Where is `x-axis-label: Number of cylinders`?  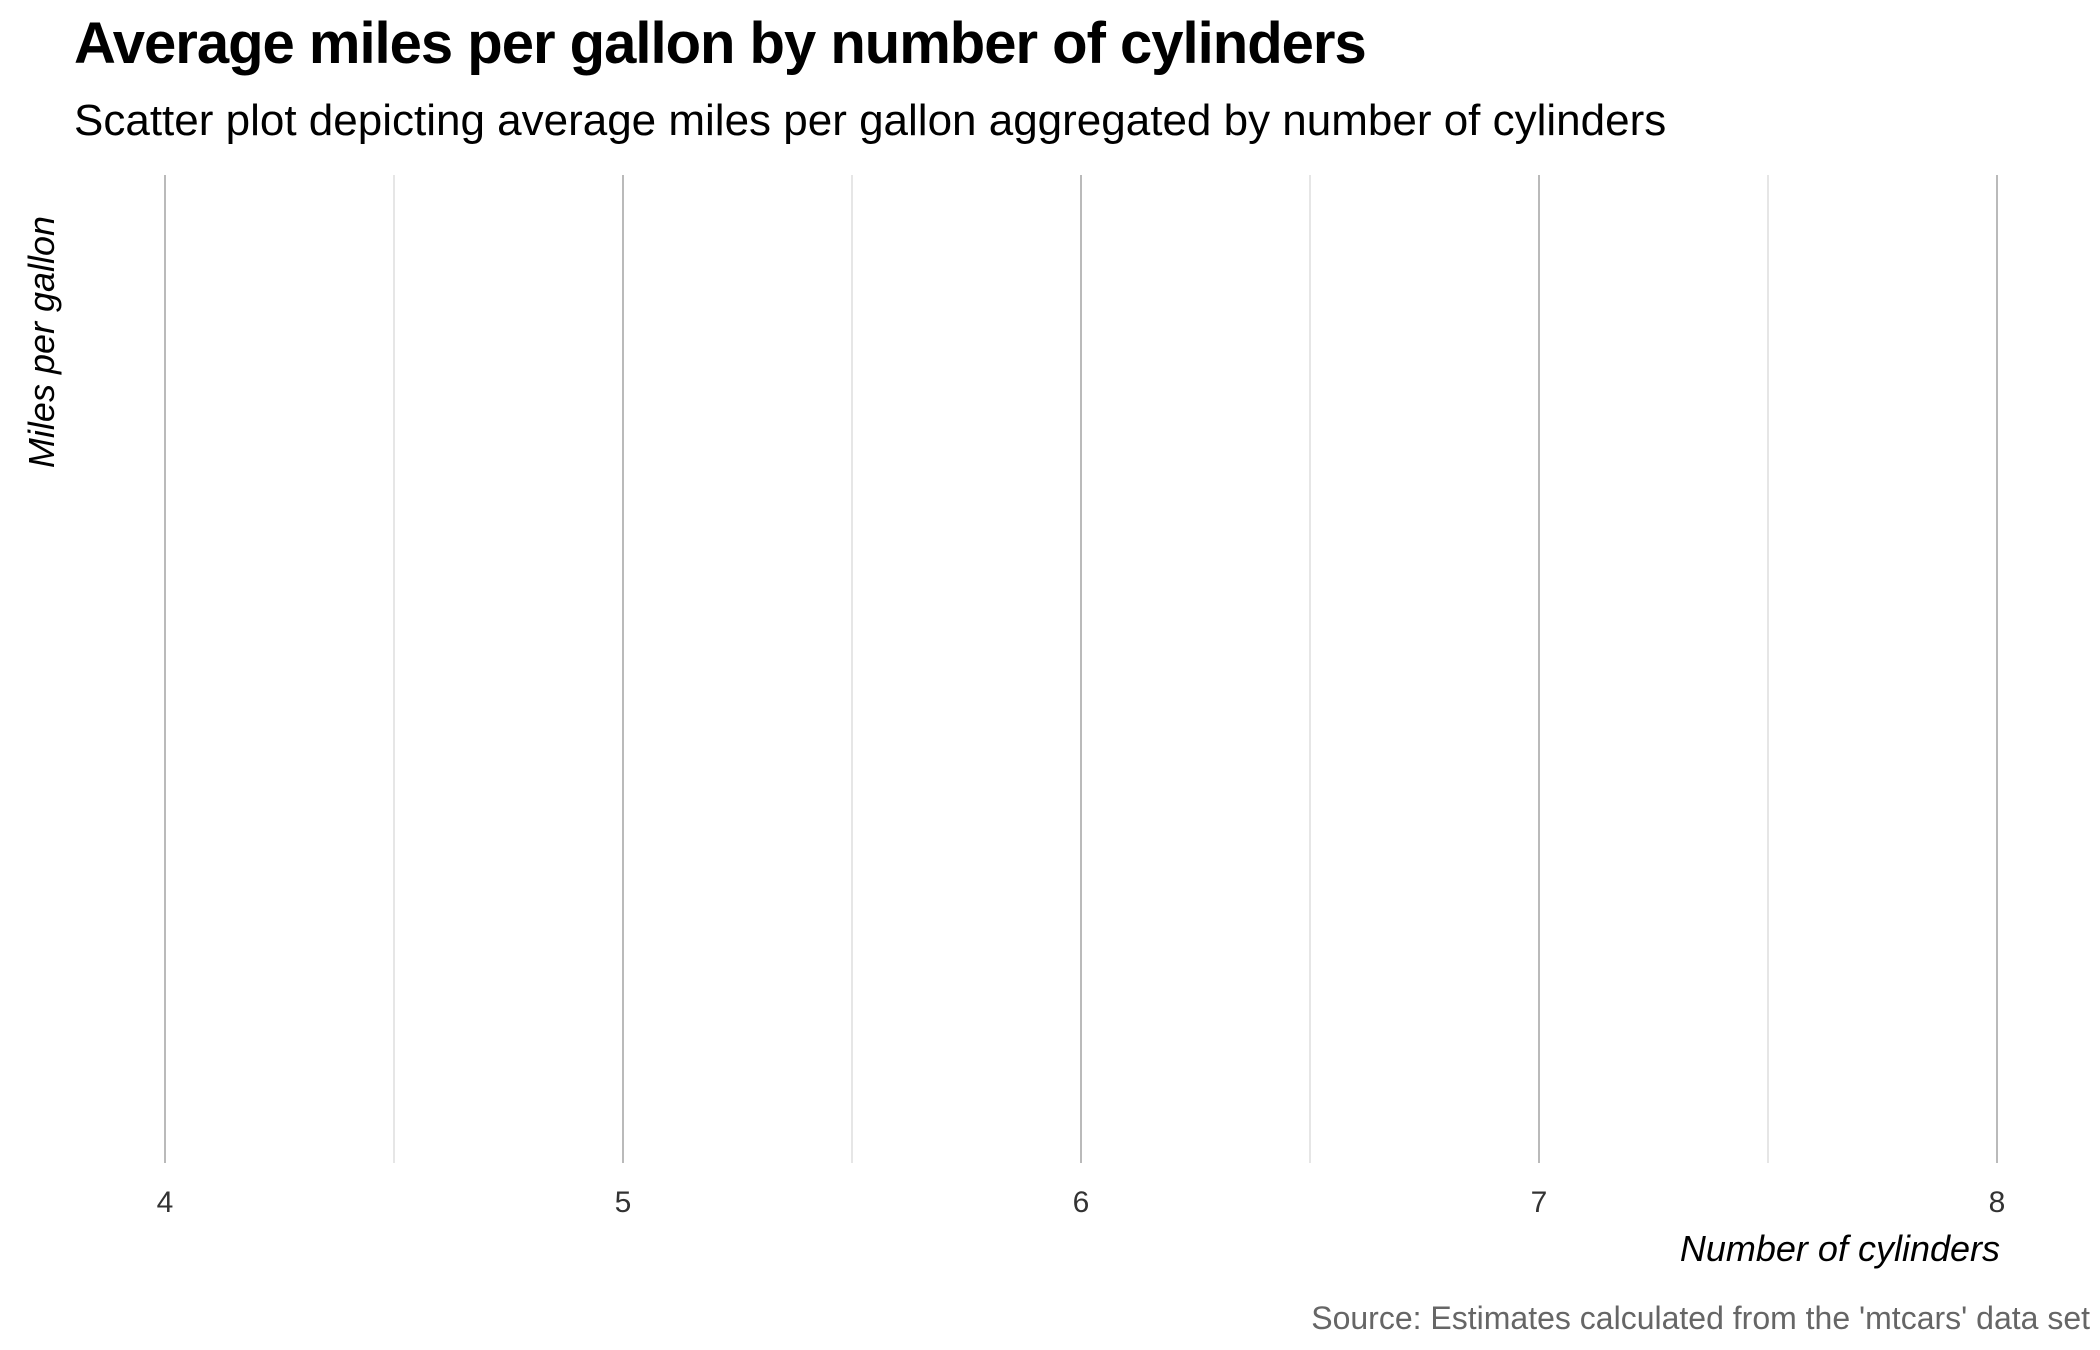 x-axis-label: Number of cylinders is located at coordinates (1839, 1248).